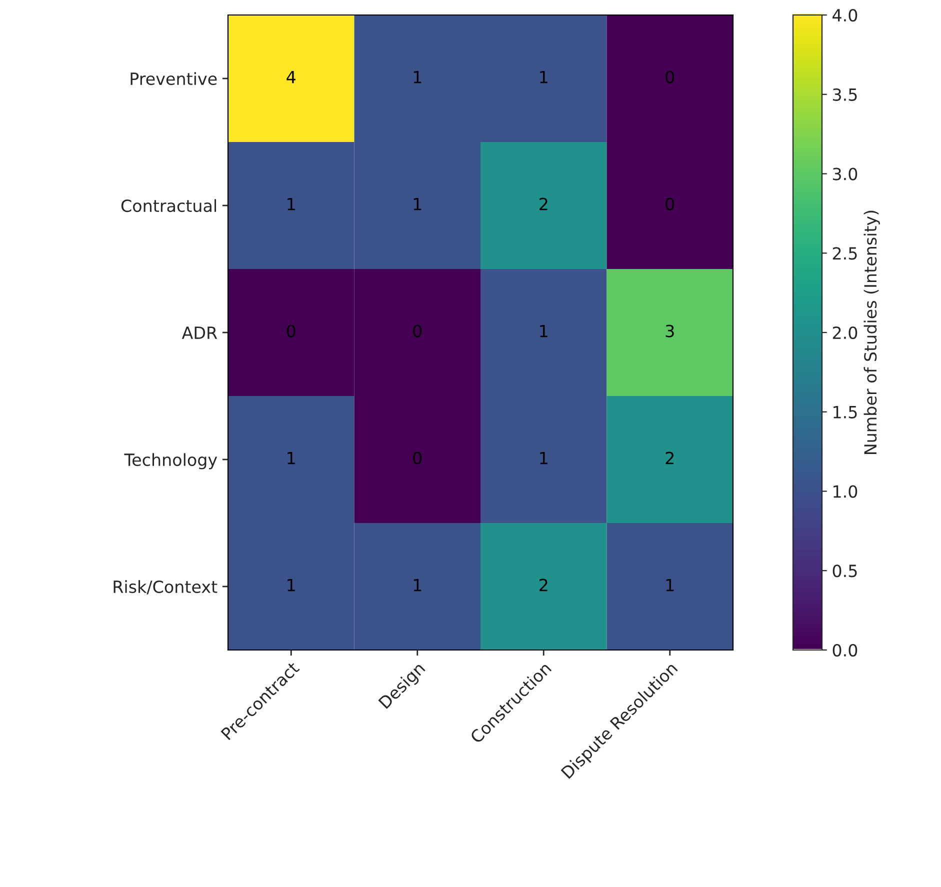  I want to click on color-bar-label: 0.0, so click(845, 650).